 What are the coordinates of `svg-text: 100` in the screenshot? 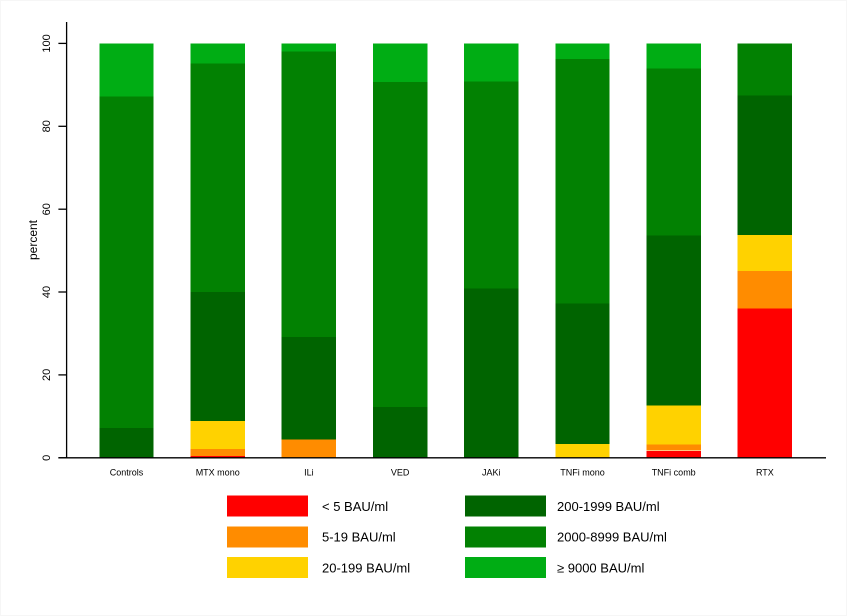 It's located at (47, 43).